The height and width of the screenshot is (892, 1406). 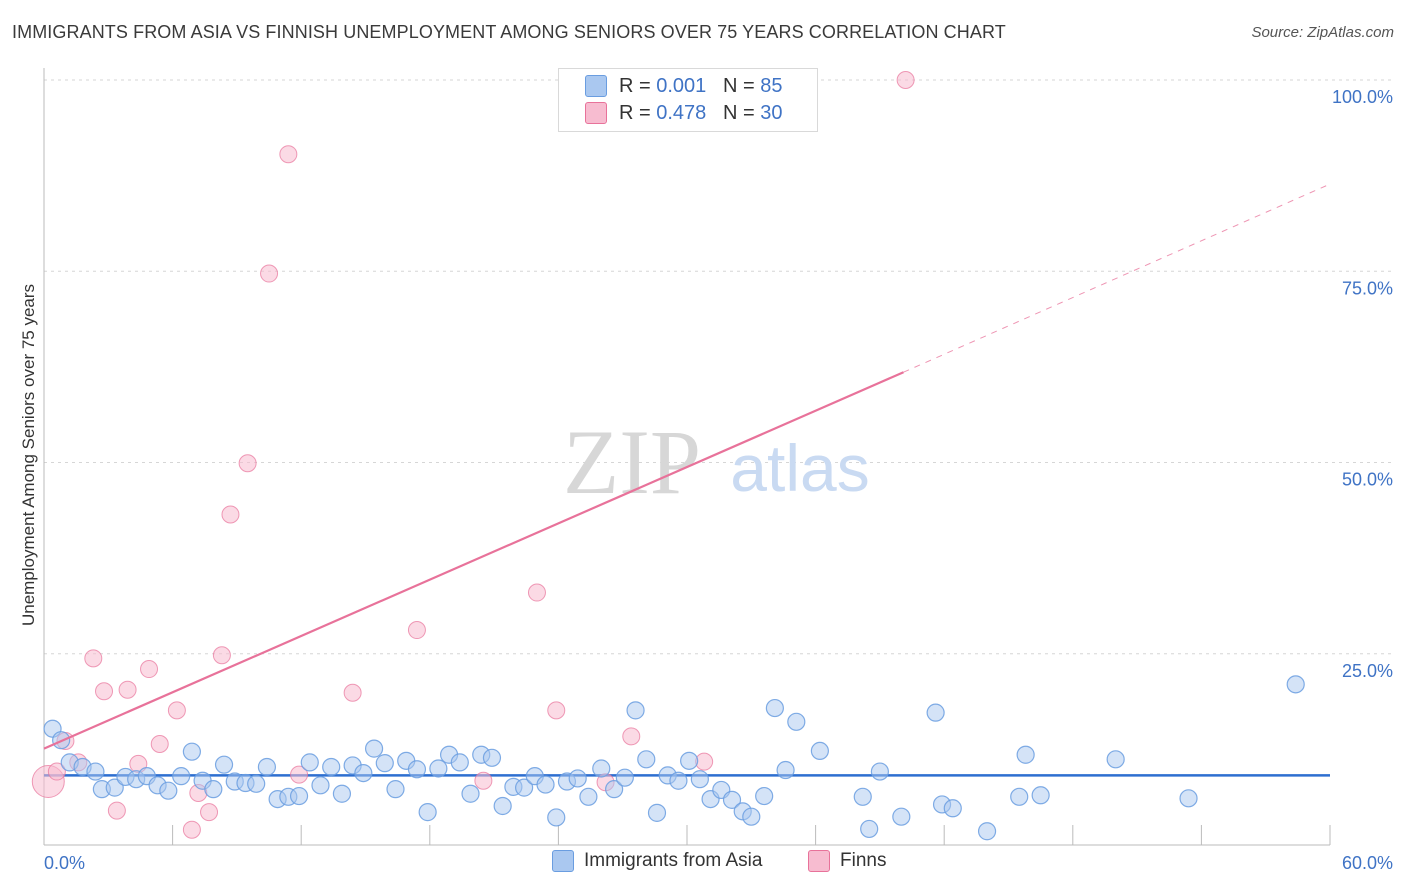 I want to click on x-tick-label-min: 0.0%, so click(x=64, y=863).